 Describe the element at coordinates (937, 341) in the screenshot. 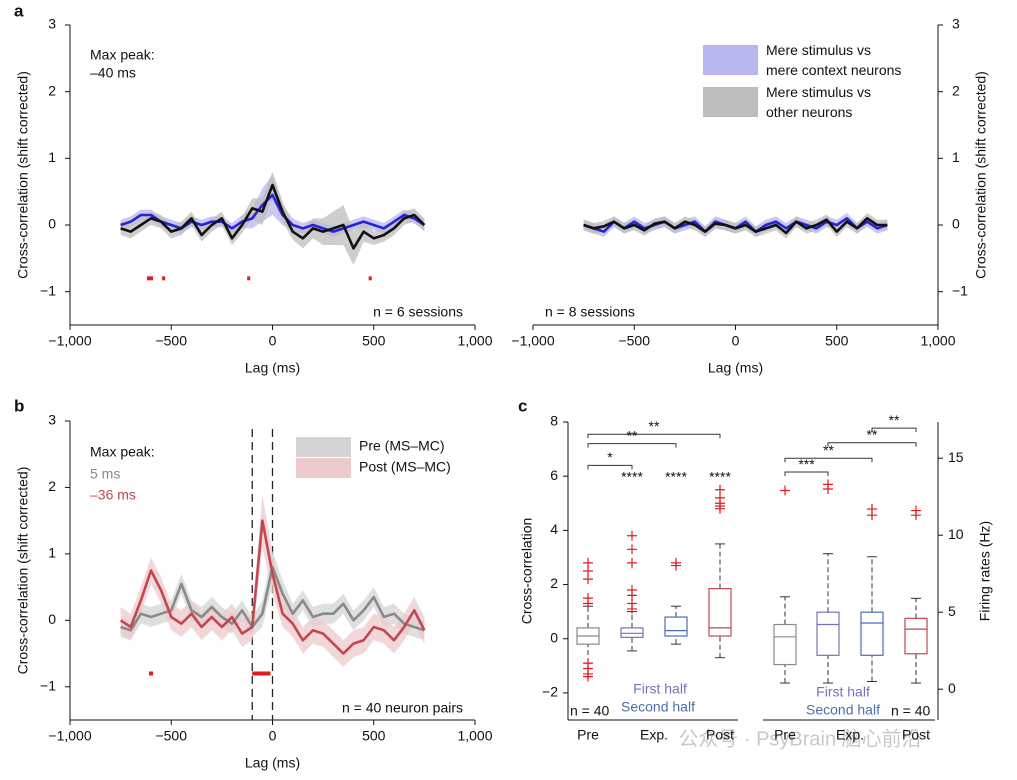

I see `x-tick-label: 1,000` at that location.